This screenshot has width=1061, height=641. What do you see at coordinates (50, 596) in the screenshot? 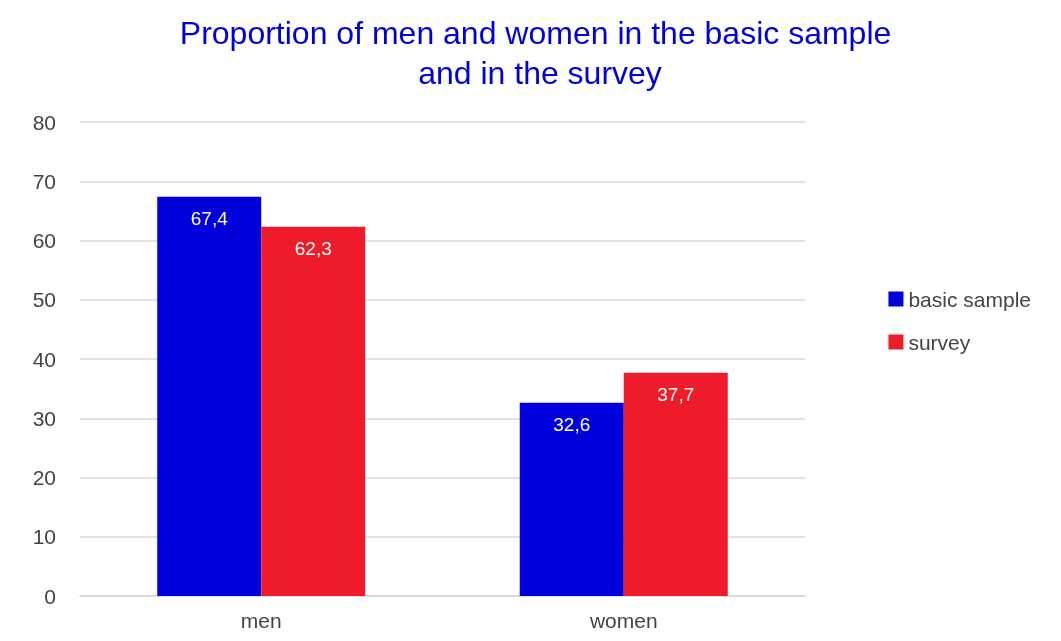
I see `y-tick-label: 0` at bounding box center [50, 596].